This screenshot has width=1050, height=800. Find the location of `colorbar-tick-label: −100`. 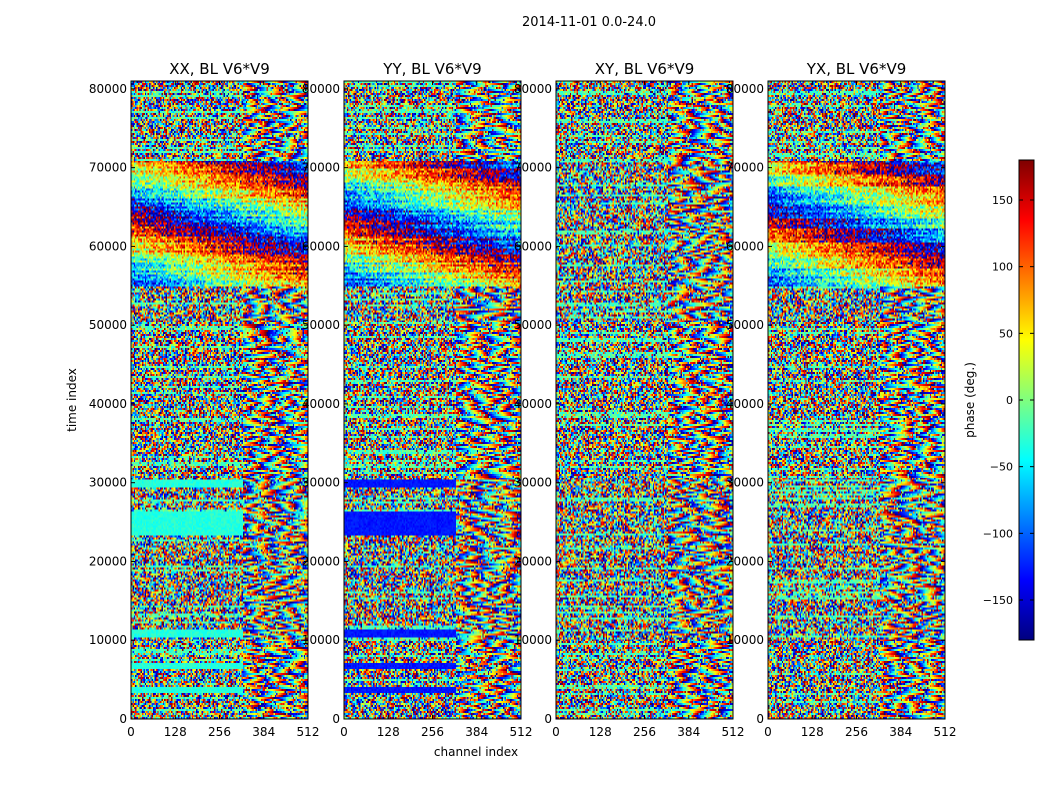

colorbar-tick-label: −100 is located at coordinates (998, 533).